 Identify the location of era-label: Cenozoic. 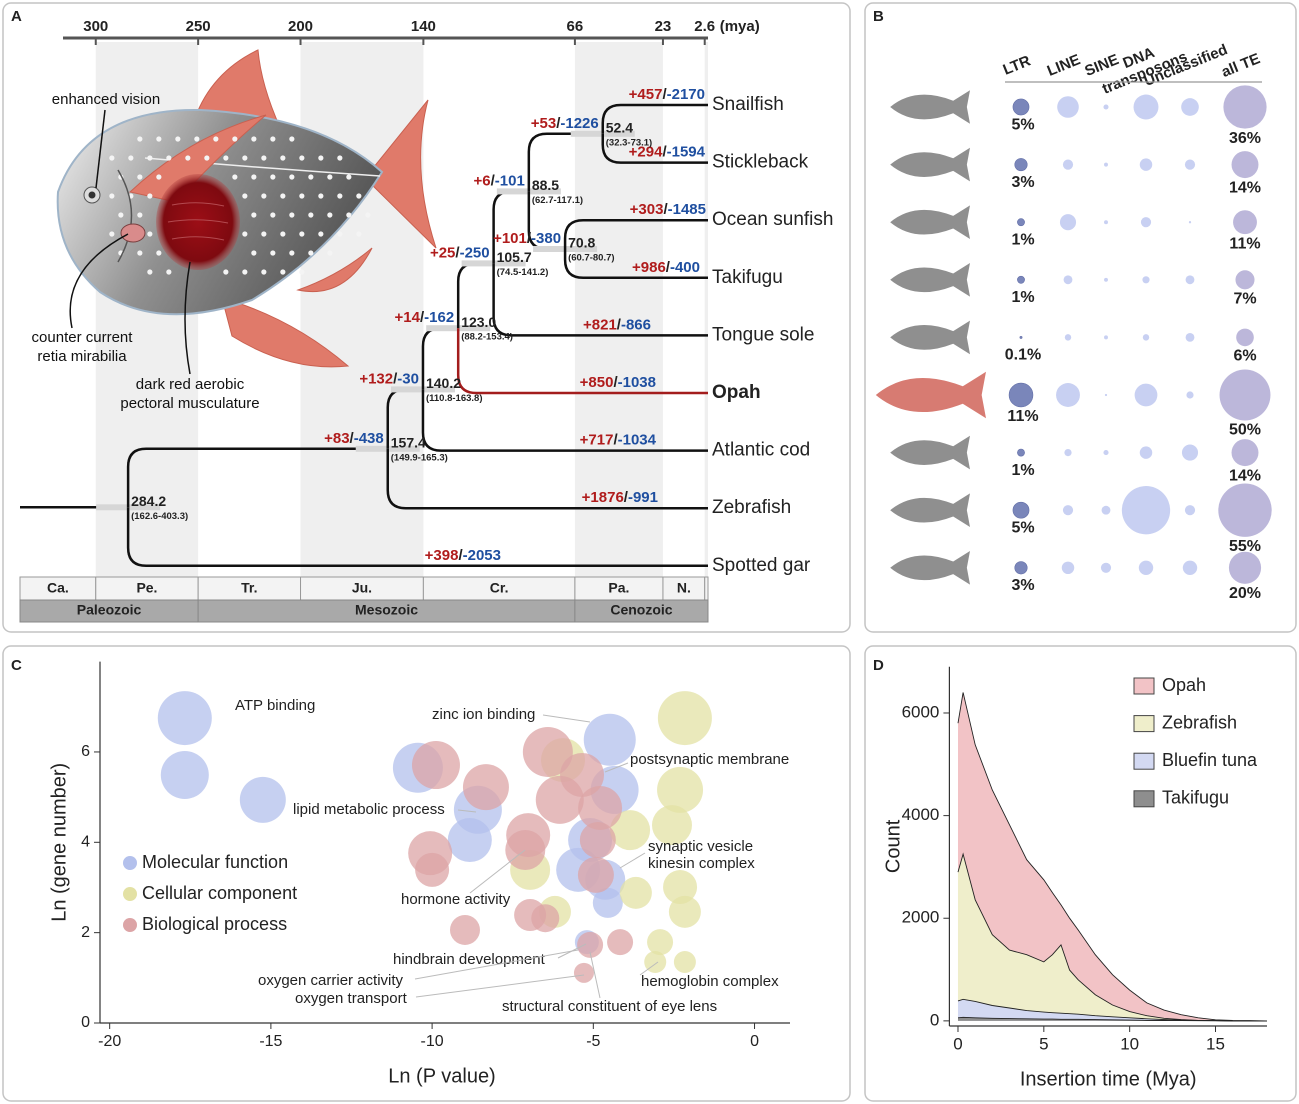
(641, 610).